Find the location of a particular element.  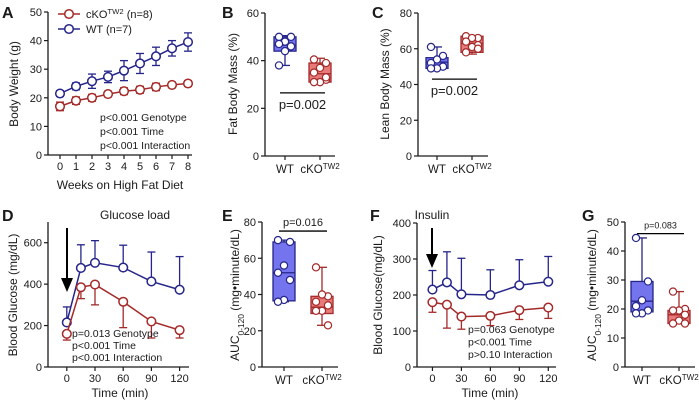

stats-annotation: p<0.001 Interaction is located at coordinates (145, 146).